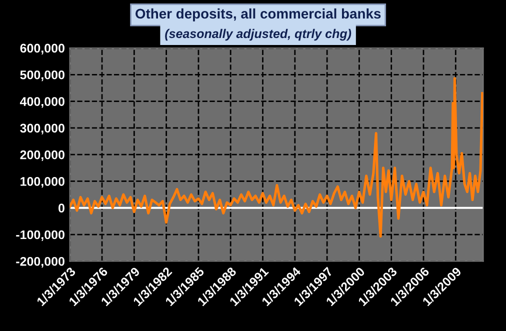  What do you see at coordinates (61, 208) in the screenshot?
I see `y-tick-label: 0` at bounding box center [61, 208].